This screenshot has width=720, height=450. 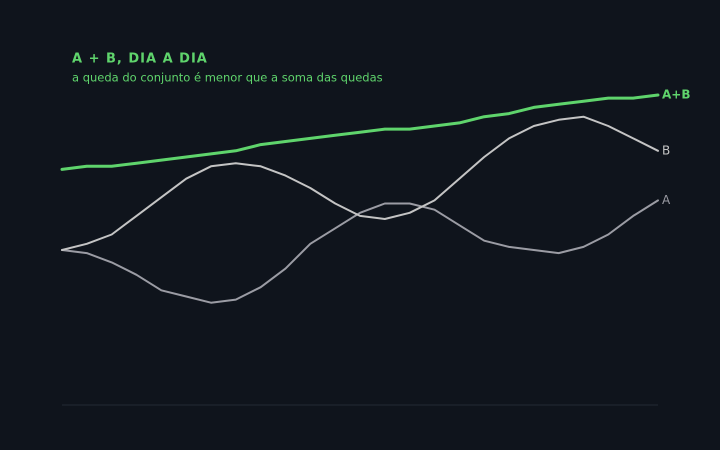 I want to click on series-label: B, so click(x=666, y=150).